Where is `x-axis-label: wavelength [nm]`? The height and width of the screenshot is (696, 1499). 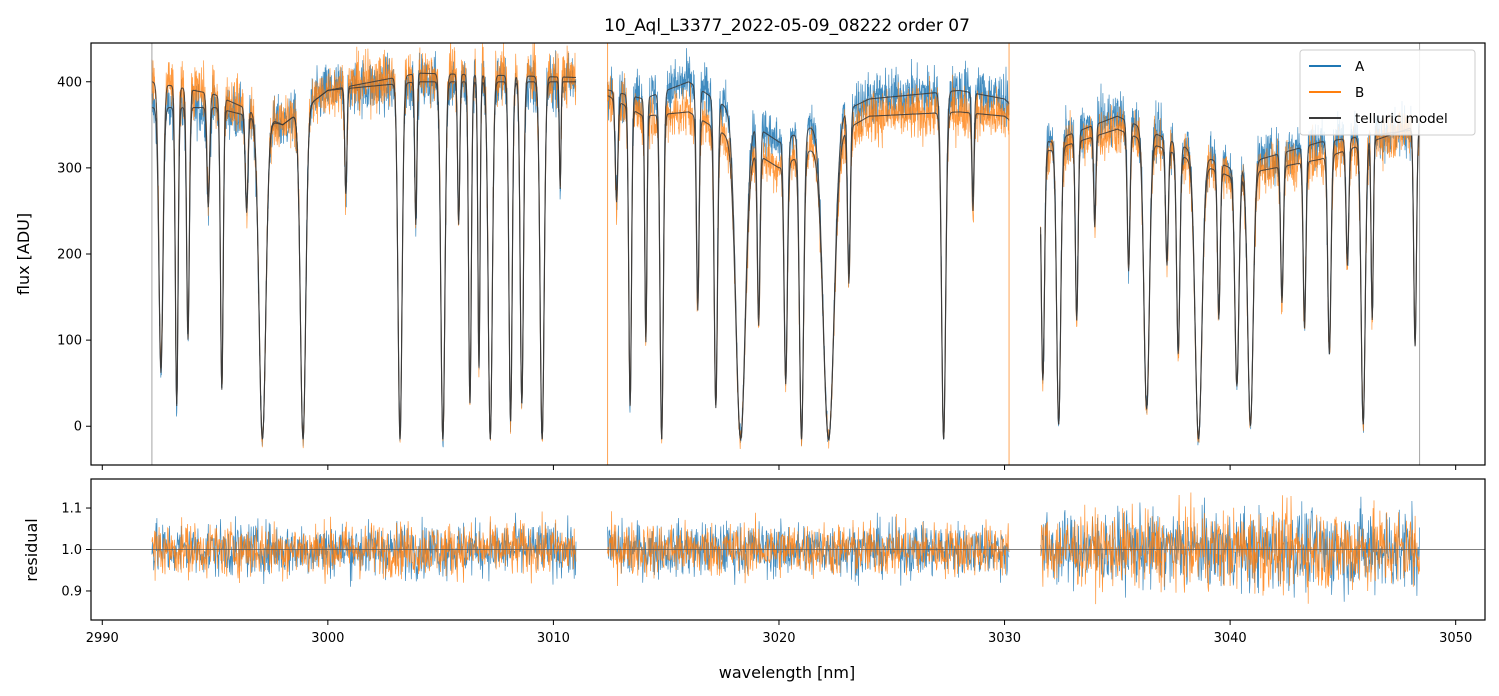 x-axis-label: wavelength [nm] is located at coordinates (787, 672).